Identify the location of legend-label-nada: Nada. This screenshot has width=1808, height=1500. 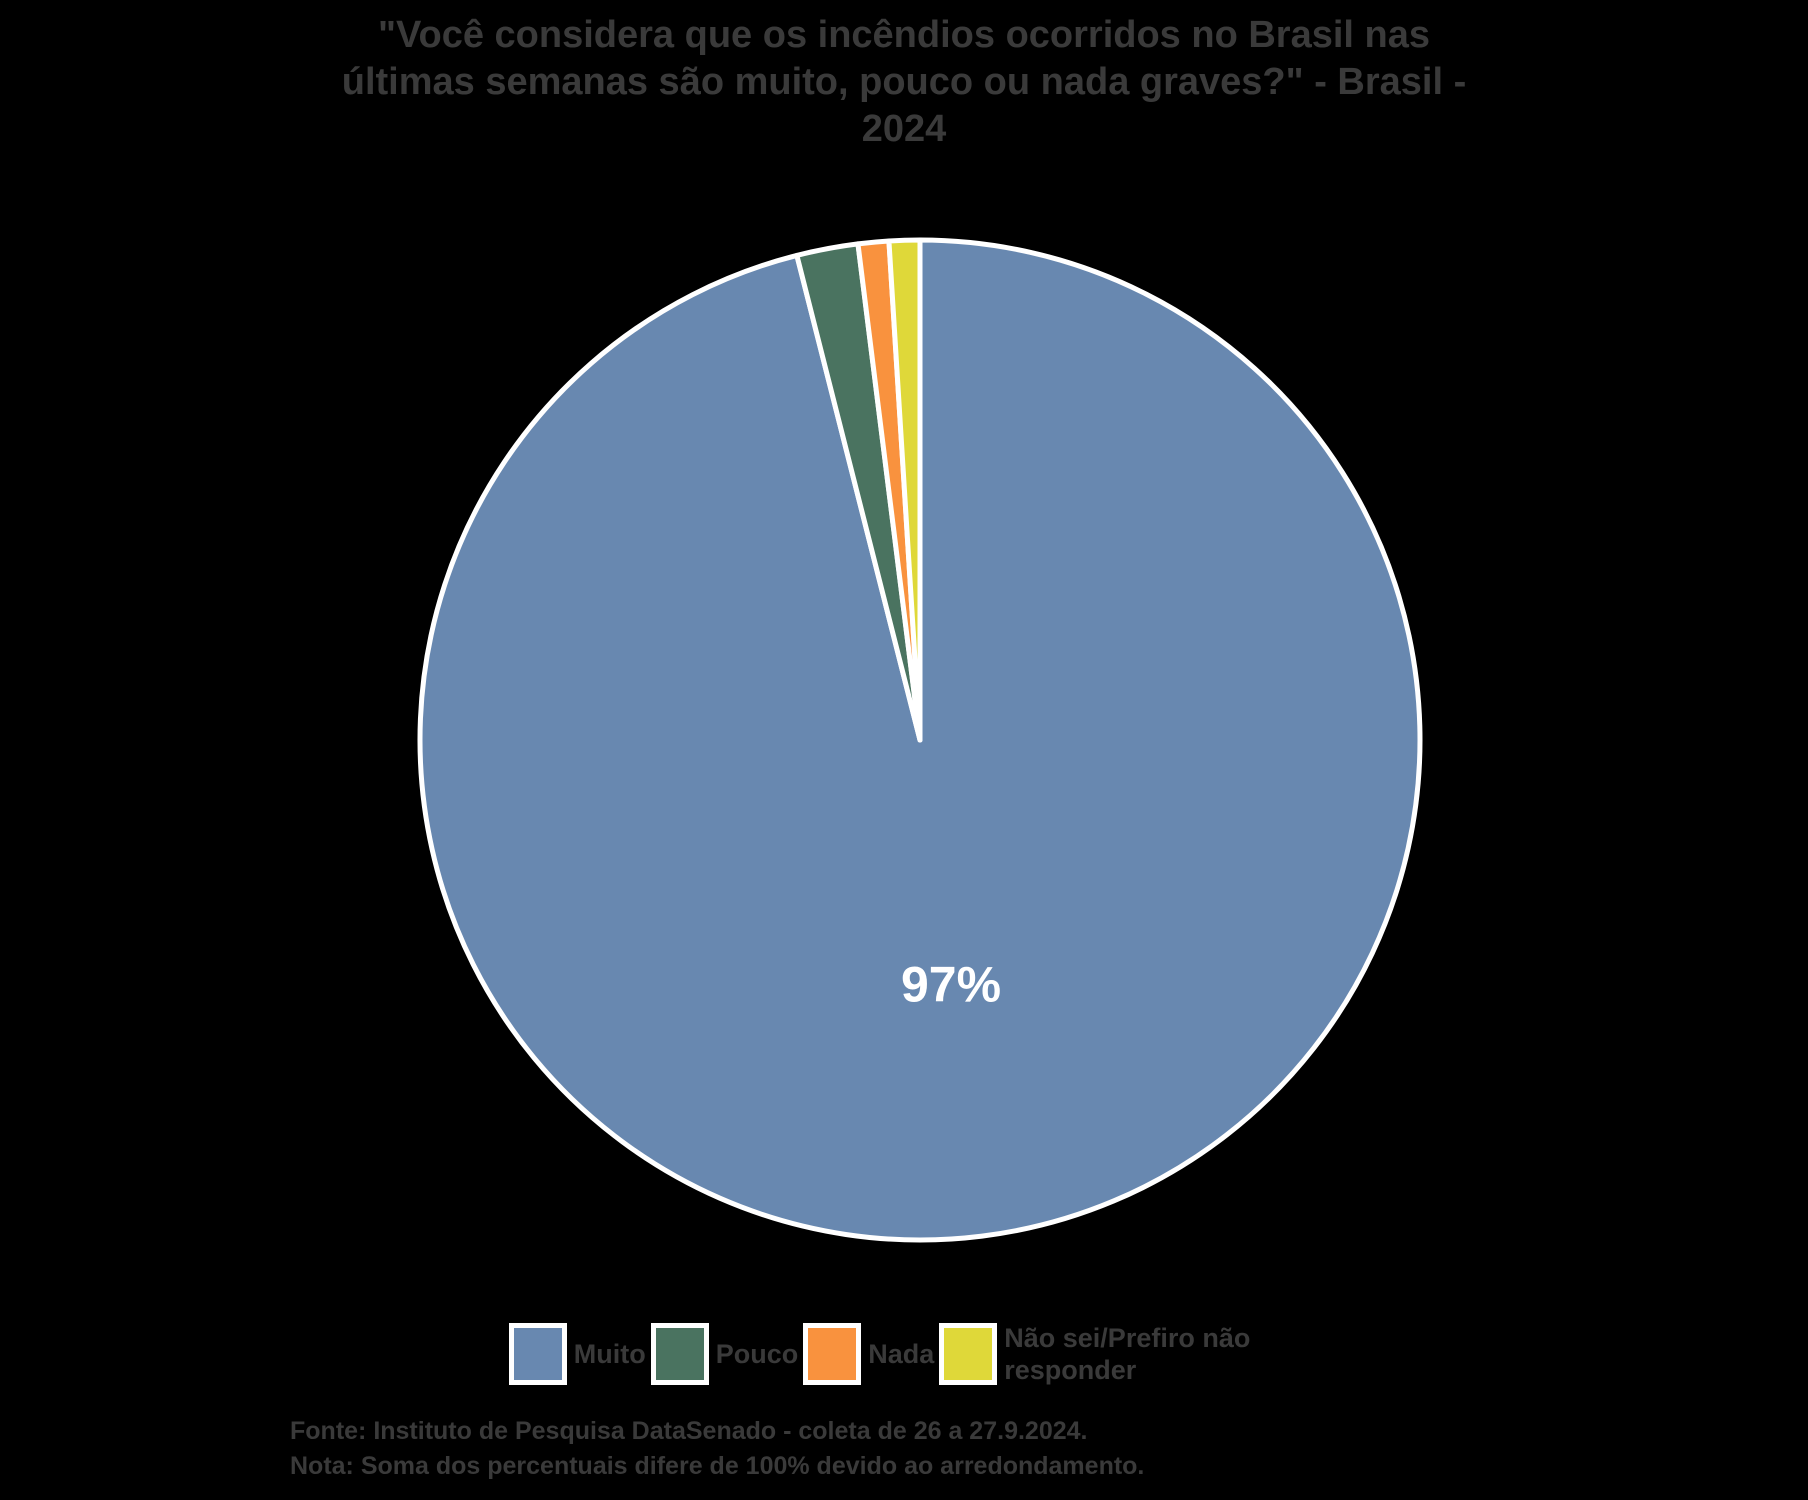
(901, 1354).